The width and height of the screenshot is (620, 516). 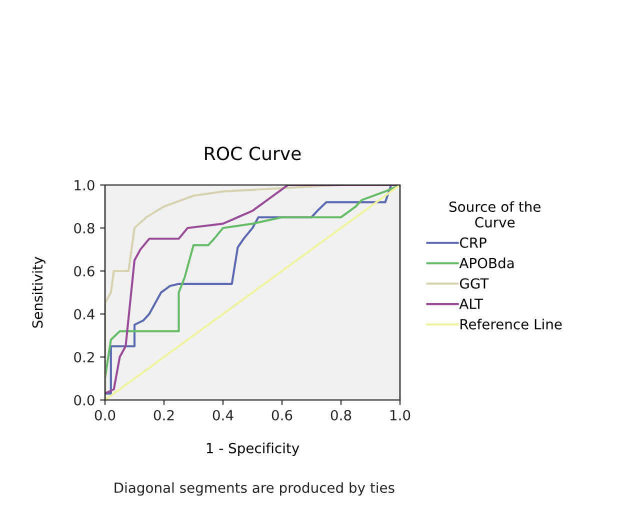 I want to click on legend-label: GGT, so click(x=474, y=283).